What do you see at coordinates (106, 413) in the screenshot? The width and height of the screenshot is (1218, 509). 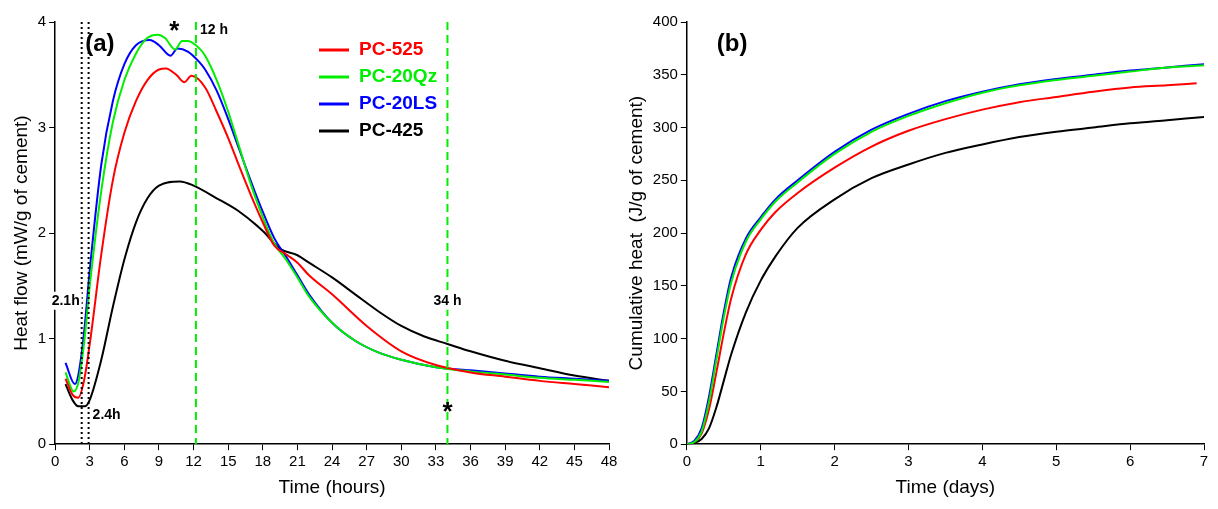 I see `ref-line-label: 2.4h` at bounding box center [106, 413].